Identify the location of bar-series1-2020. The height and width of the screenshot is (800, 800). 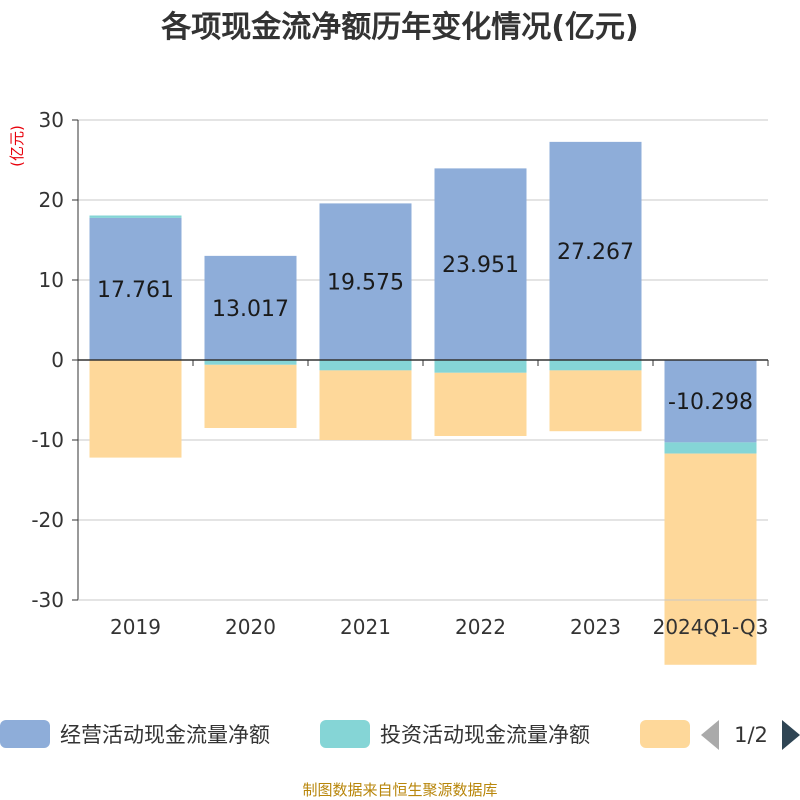
(250, 307).